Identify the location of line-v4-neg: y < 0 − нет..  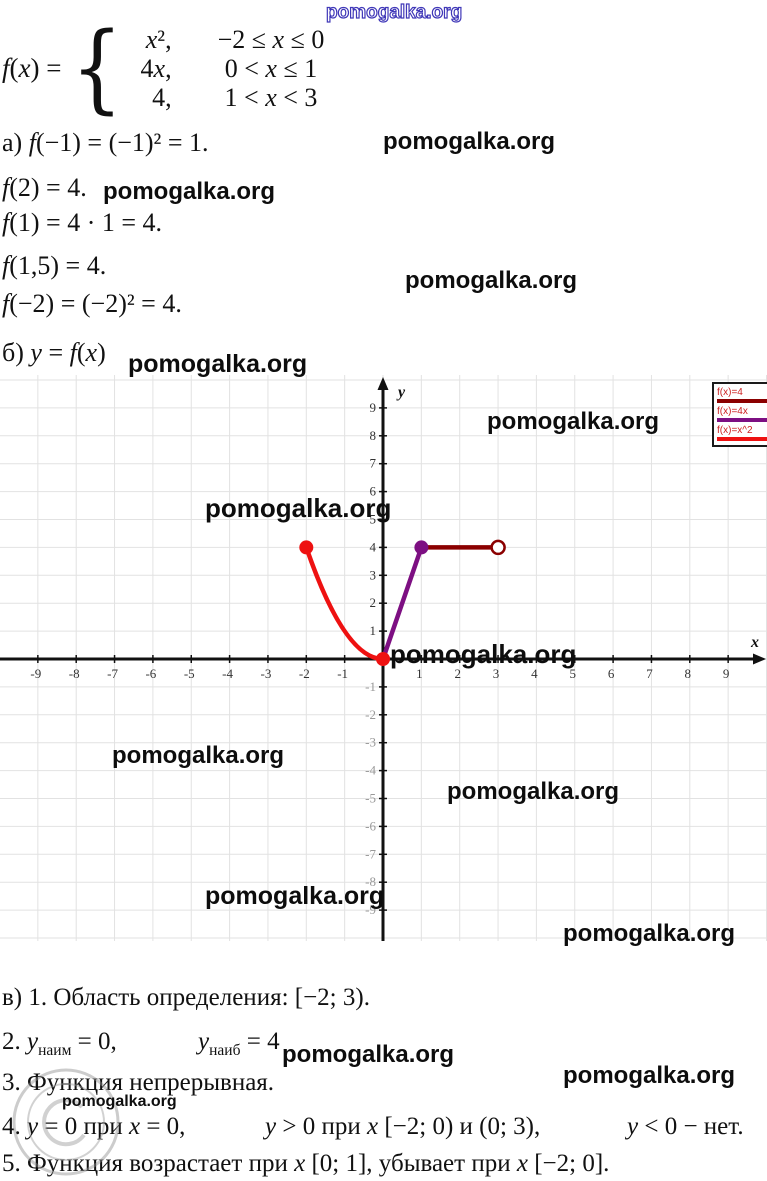
(685, 1126).